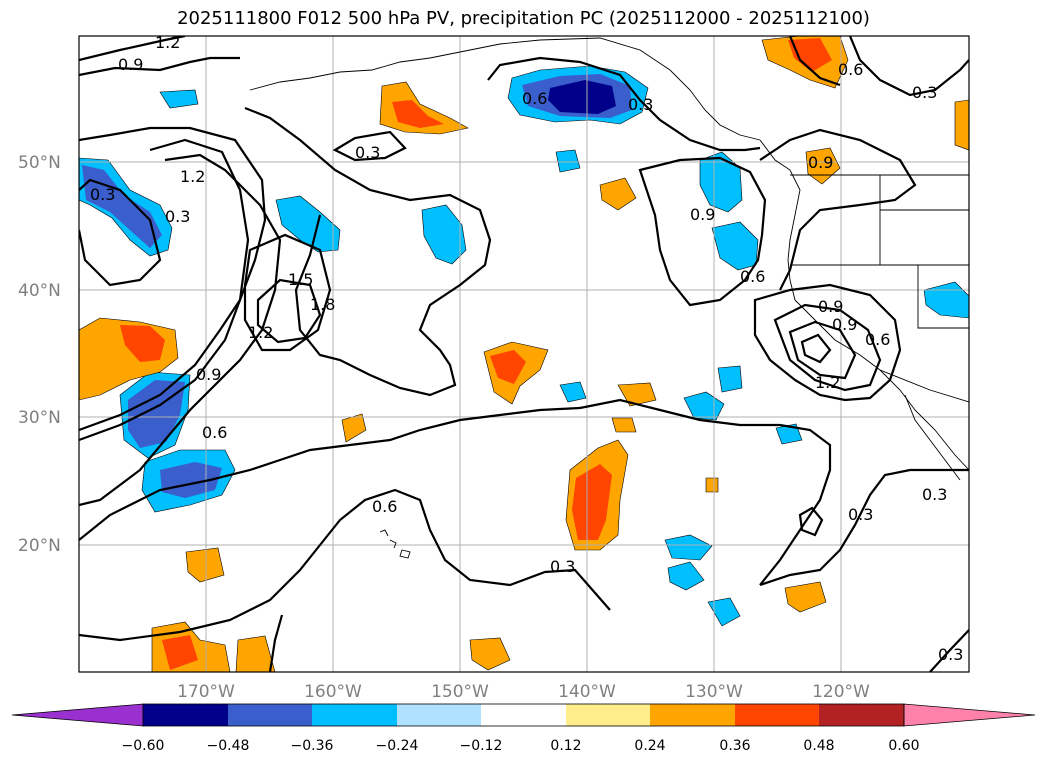 The height and width of the screenshot is (765, 1047). I want to click on colorbar-tick-label: 0.48, so click(818, 746).